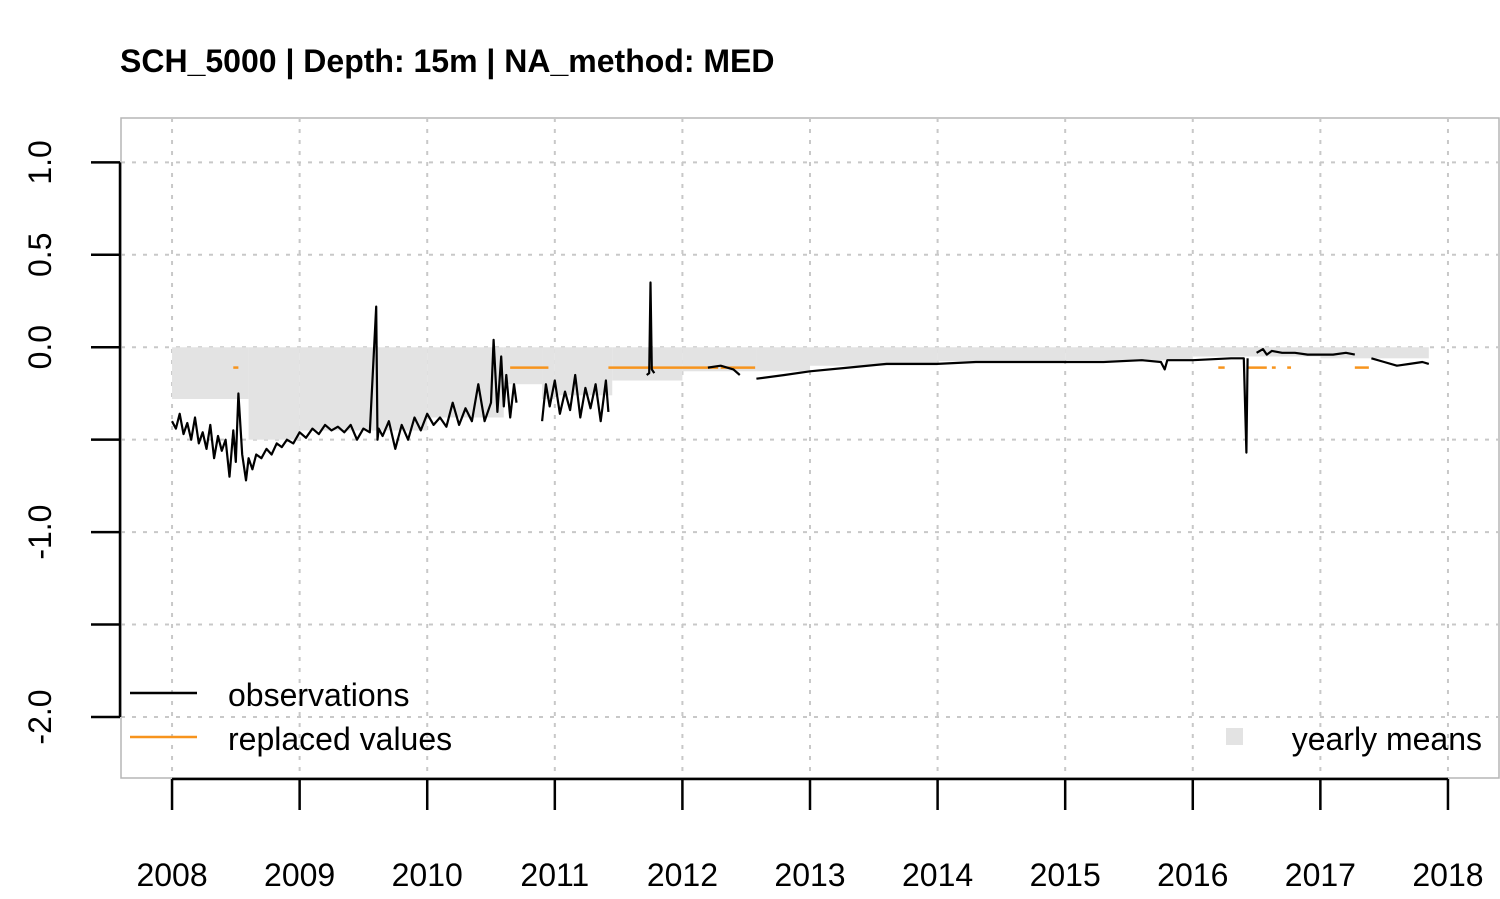 The width and height of the screenshot is (1500, 899). What do you see at coordinates (447, 61) in the screenshot?
I see `chart-title: SCH_5000 | Depth: 15m | NA_method: MED` at bounding box center [447, 61].